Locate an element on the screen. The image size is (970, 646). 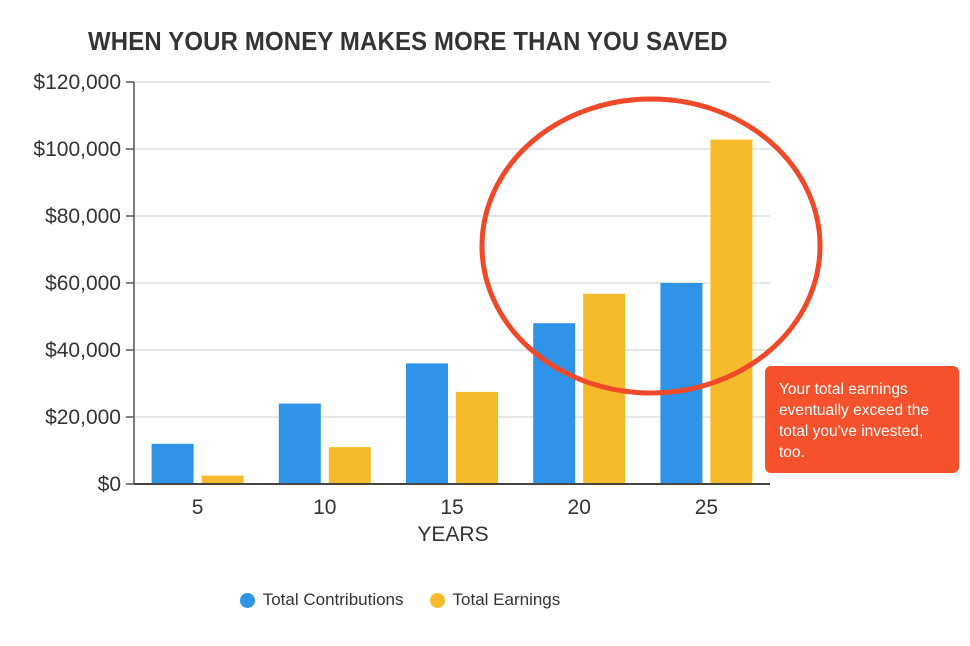
legend-label-contributions: Total Contributions is located at coordinates (333, 599).